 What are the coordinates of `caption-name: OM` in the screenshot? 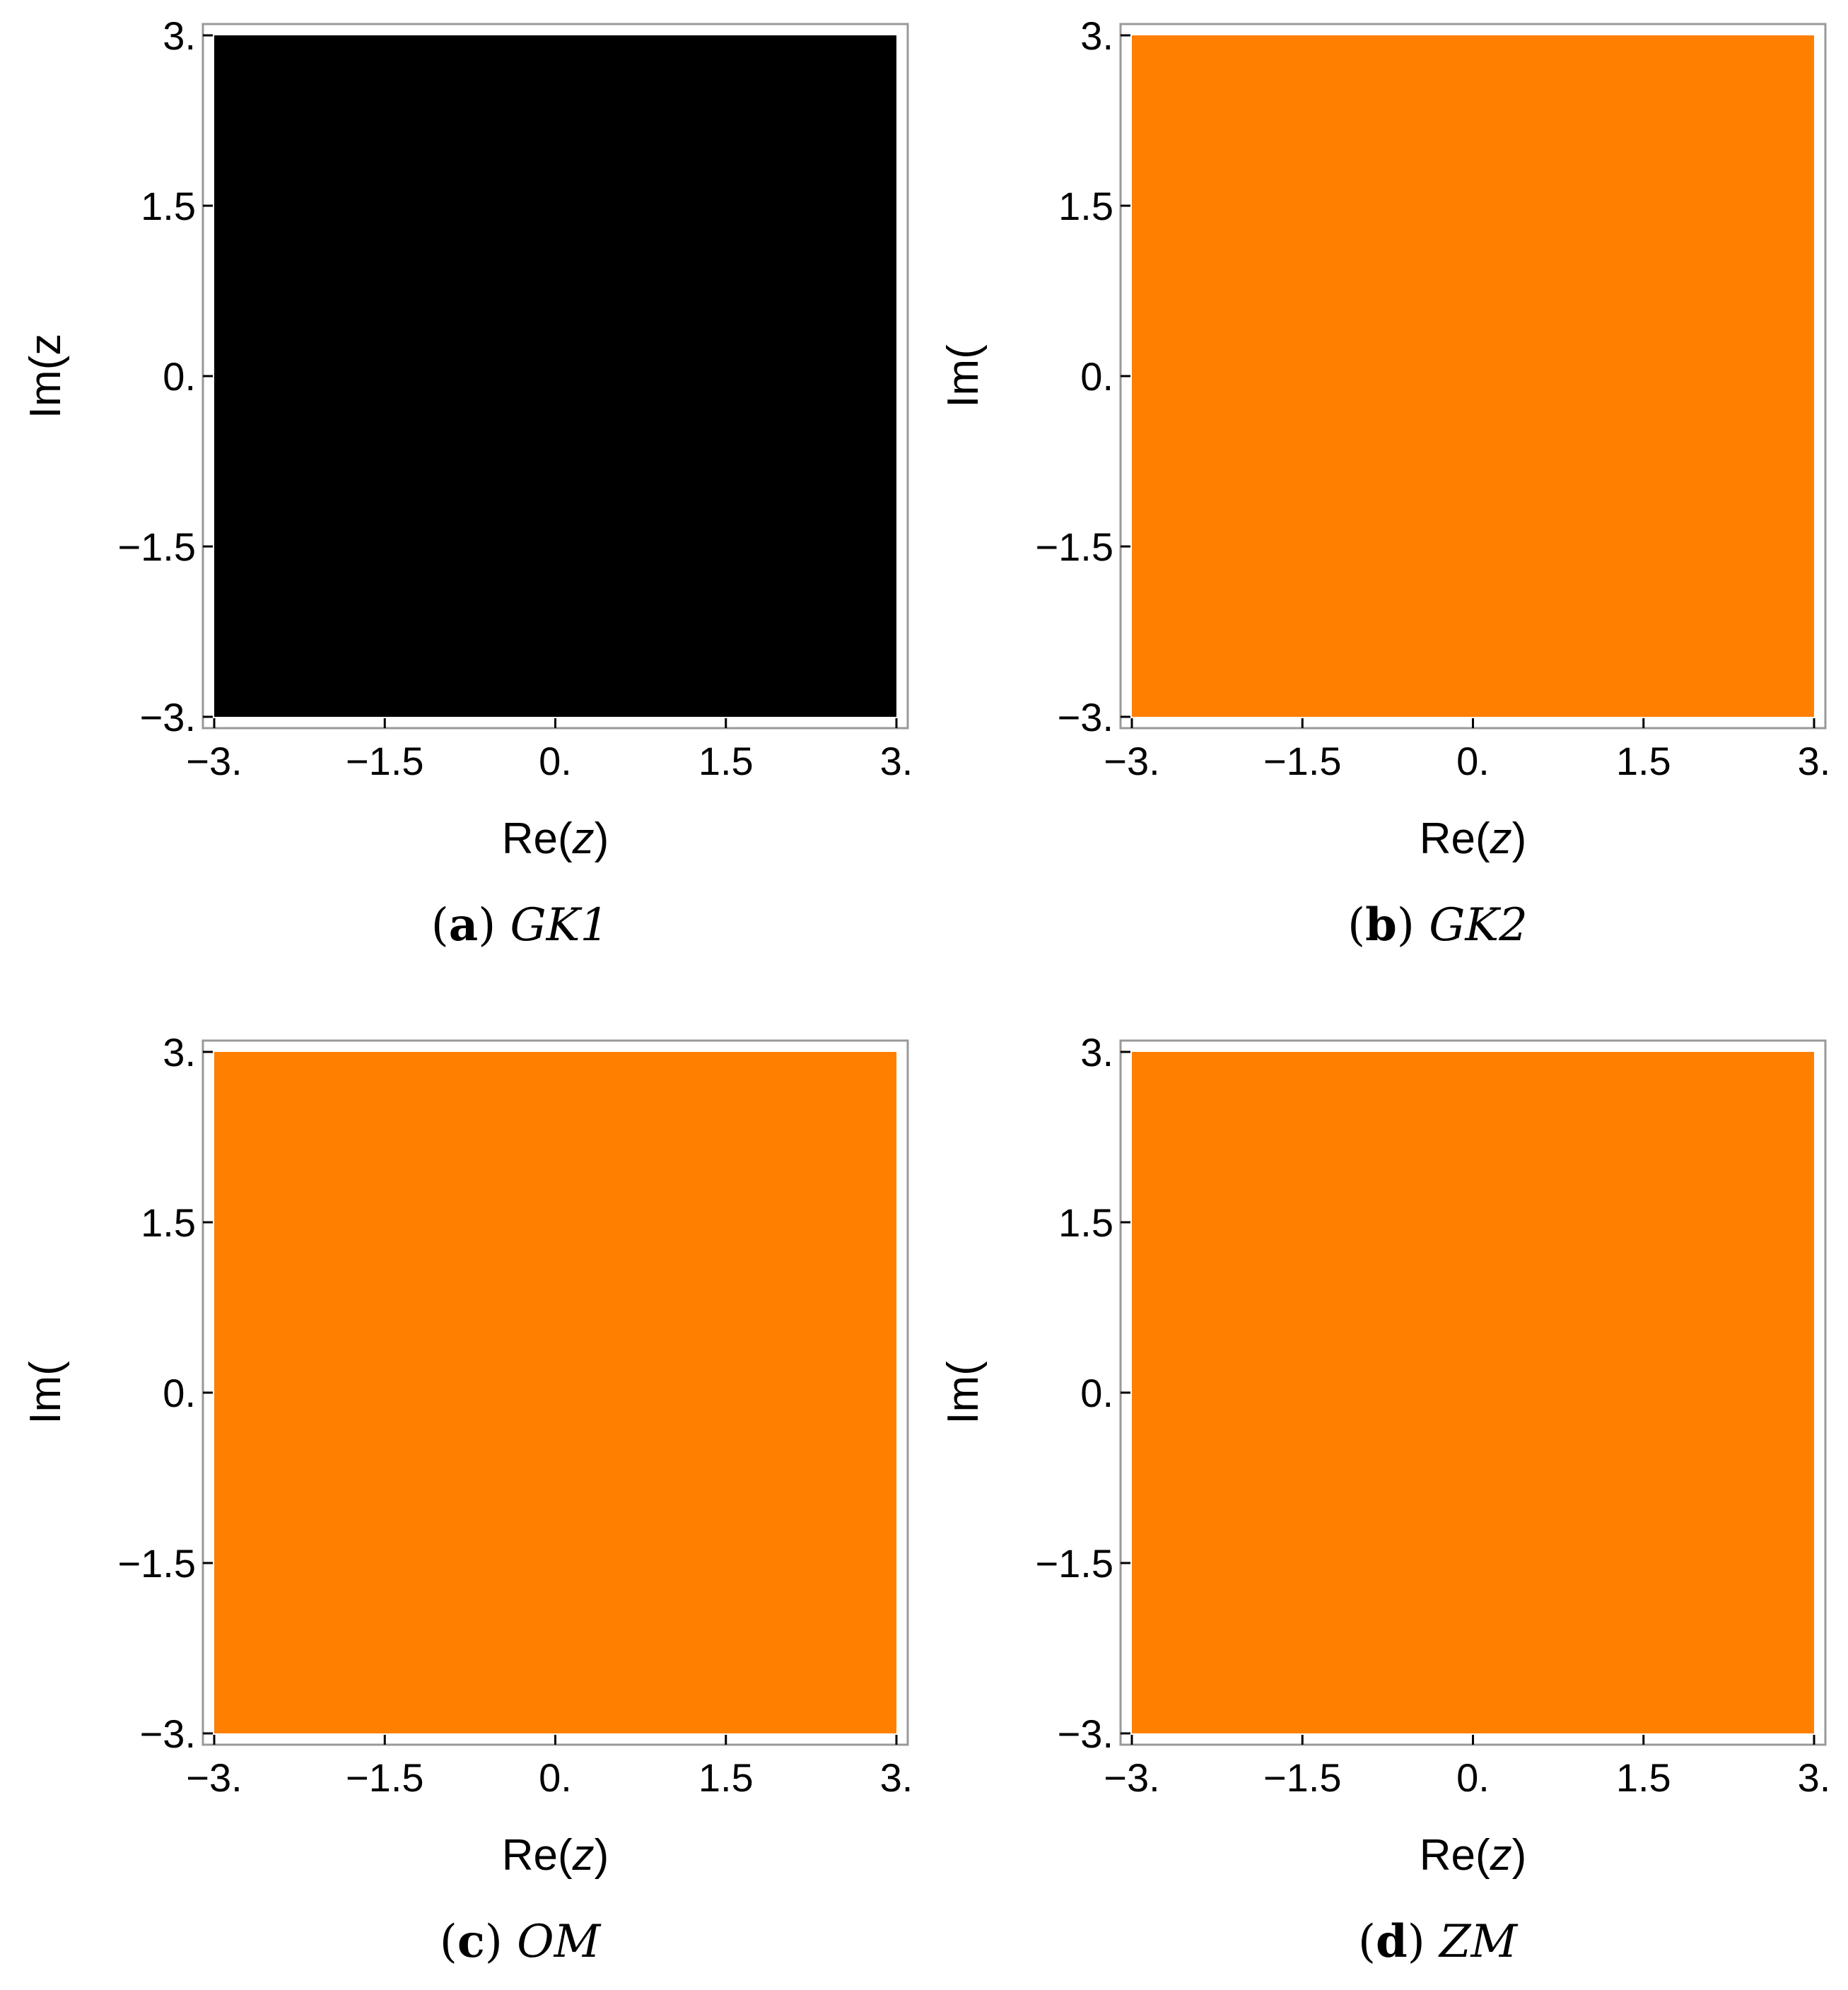 It's located at (559, 1942).